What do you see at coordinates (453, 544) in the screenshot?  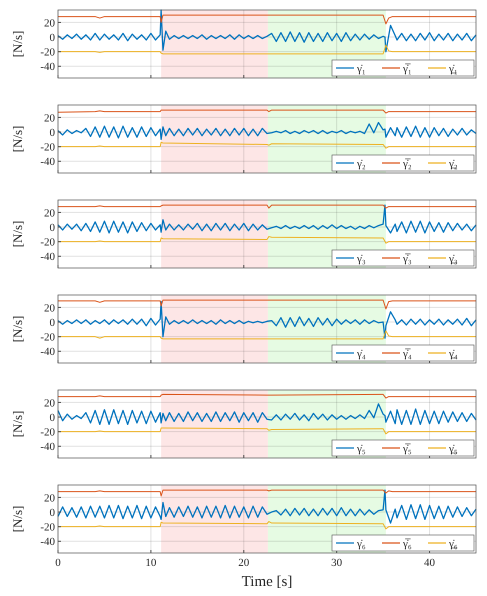 I see `legend-label: γ̲̇₆` at bounding box center [453, 544].